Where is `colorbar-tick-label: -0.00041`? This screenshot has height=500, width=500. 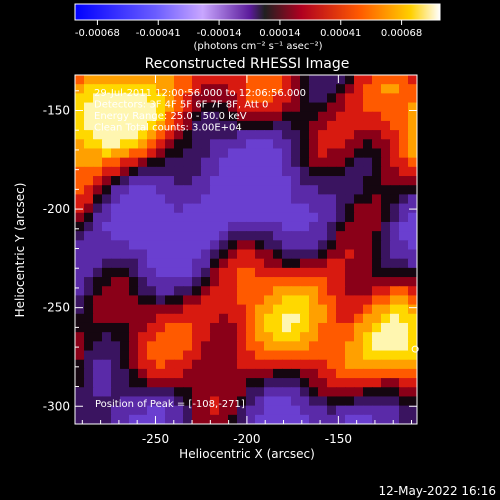
colorbar-tick-label: -0.00041 is located at coordinates (158, 33).